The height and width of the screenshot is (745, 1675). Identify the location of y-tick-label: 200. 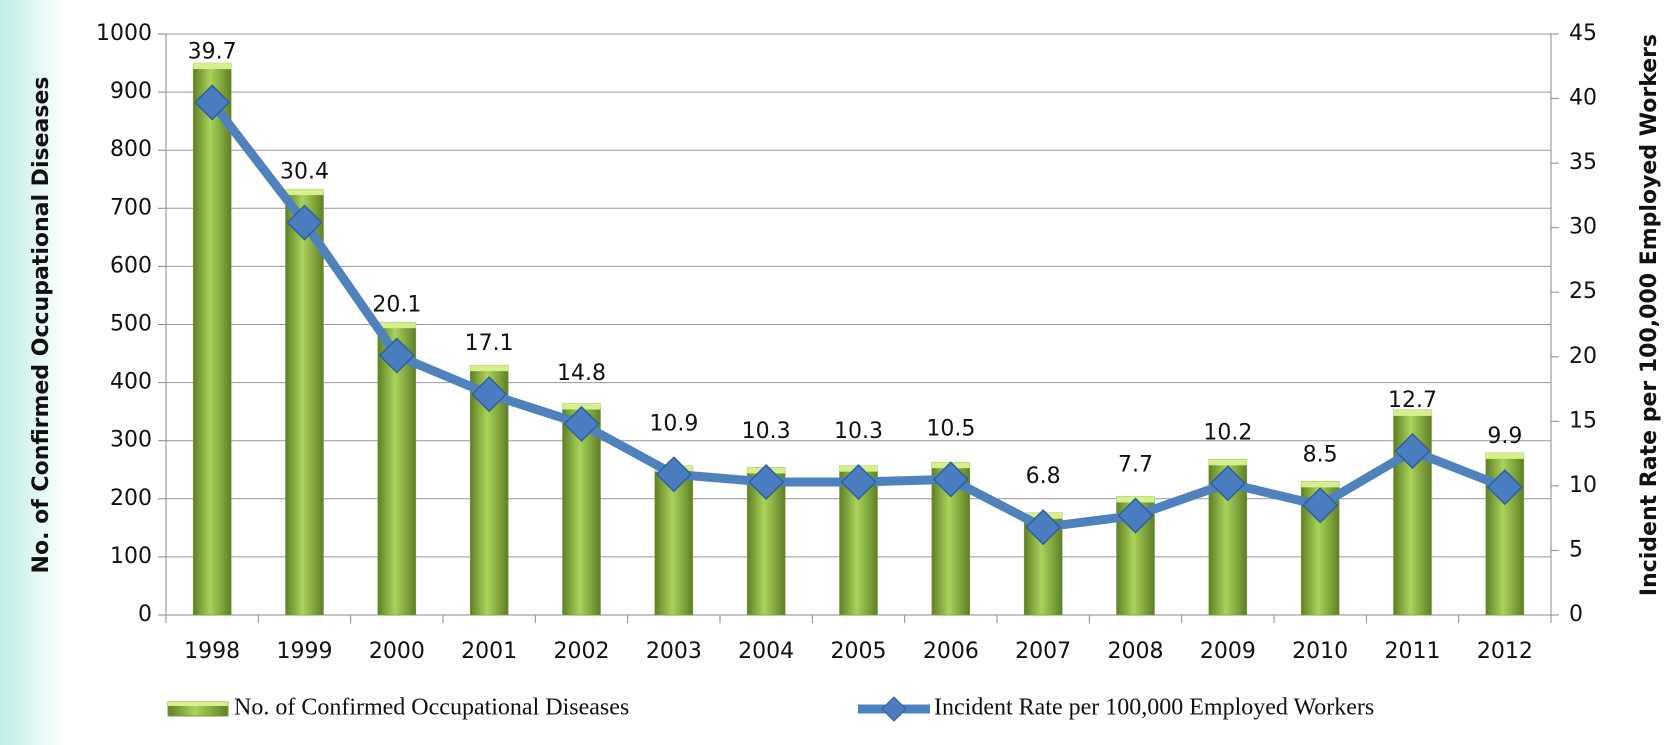
(131, 498).